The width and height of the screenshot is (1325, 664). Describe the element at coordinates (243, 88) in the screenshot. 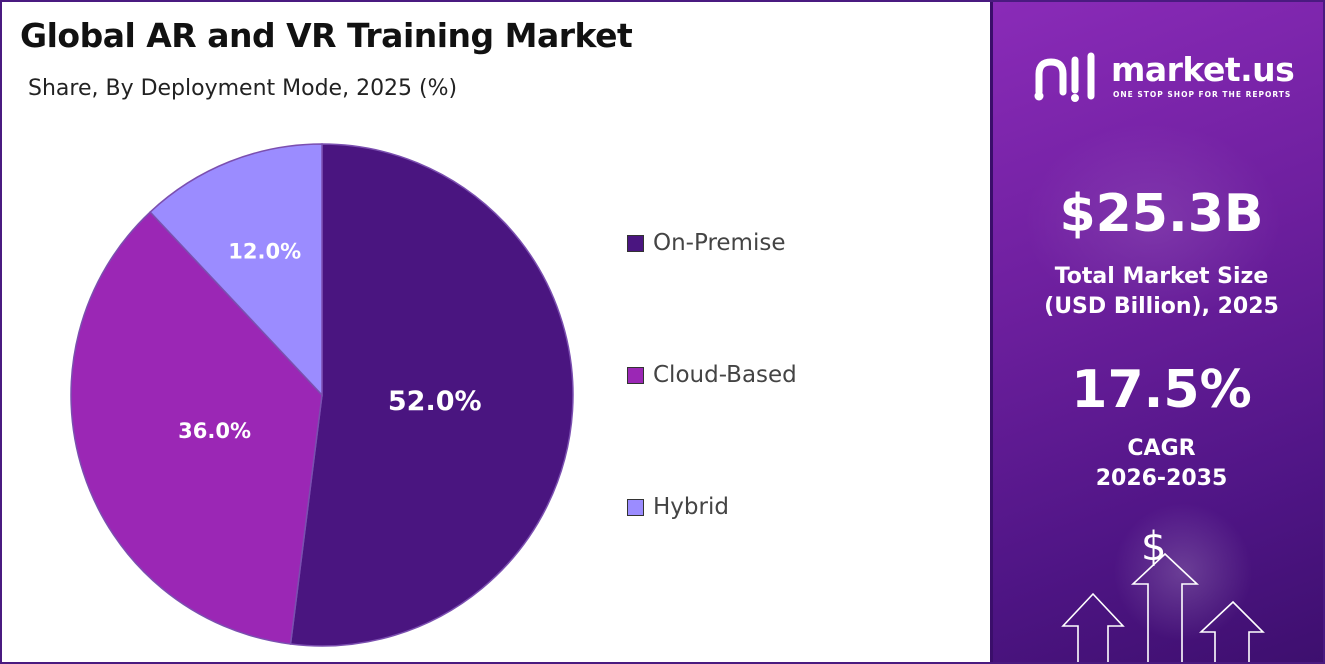

I see `chart-subtitle: Share, By Deployment Mode, 2025 (%)` at that location.